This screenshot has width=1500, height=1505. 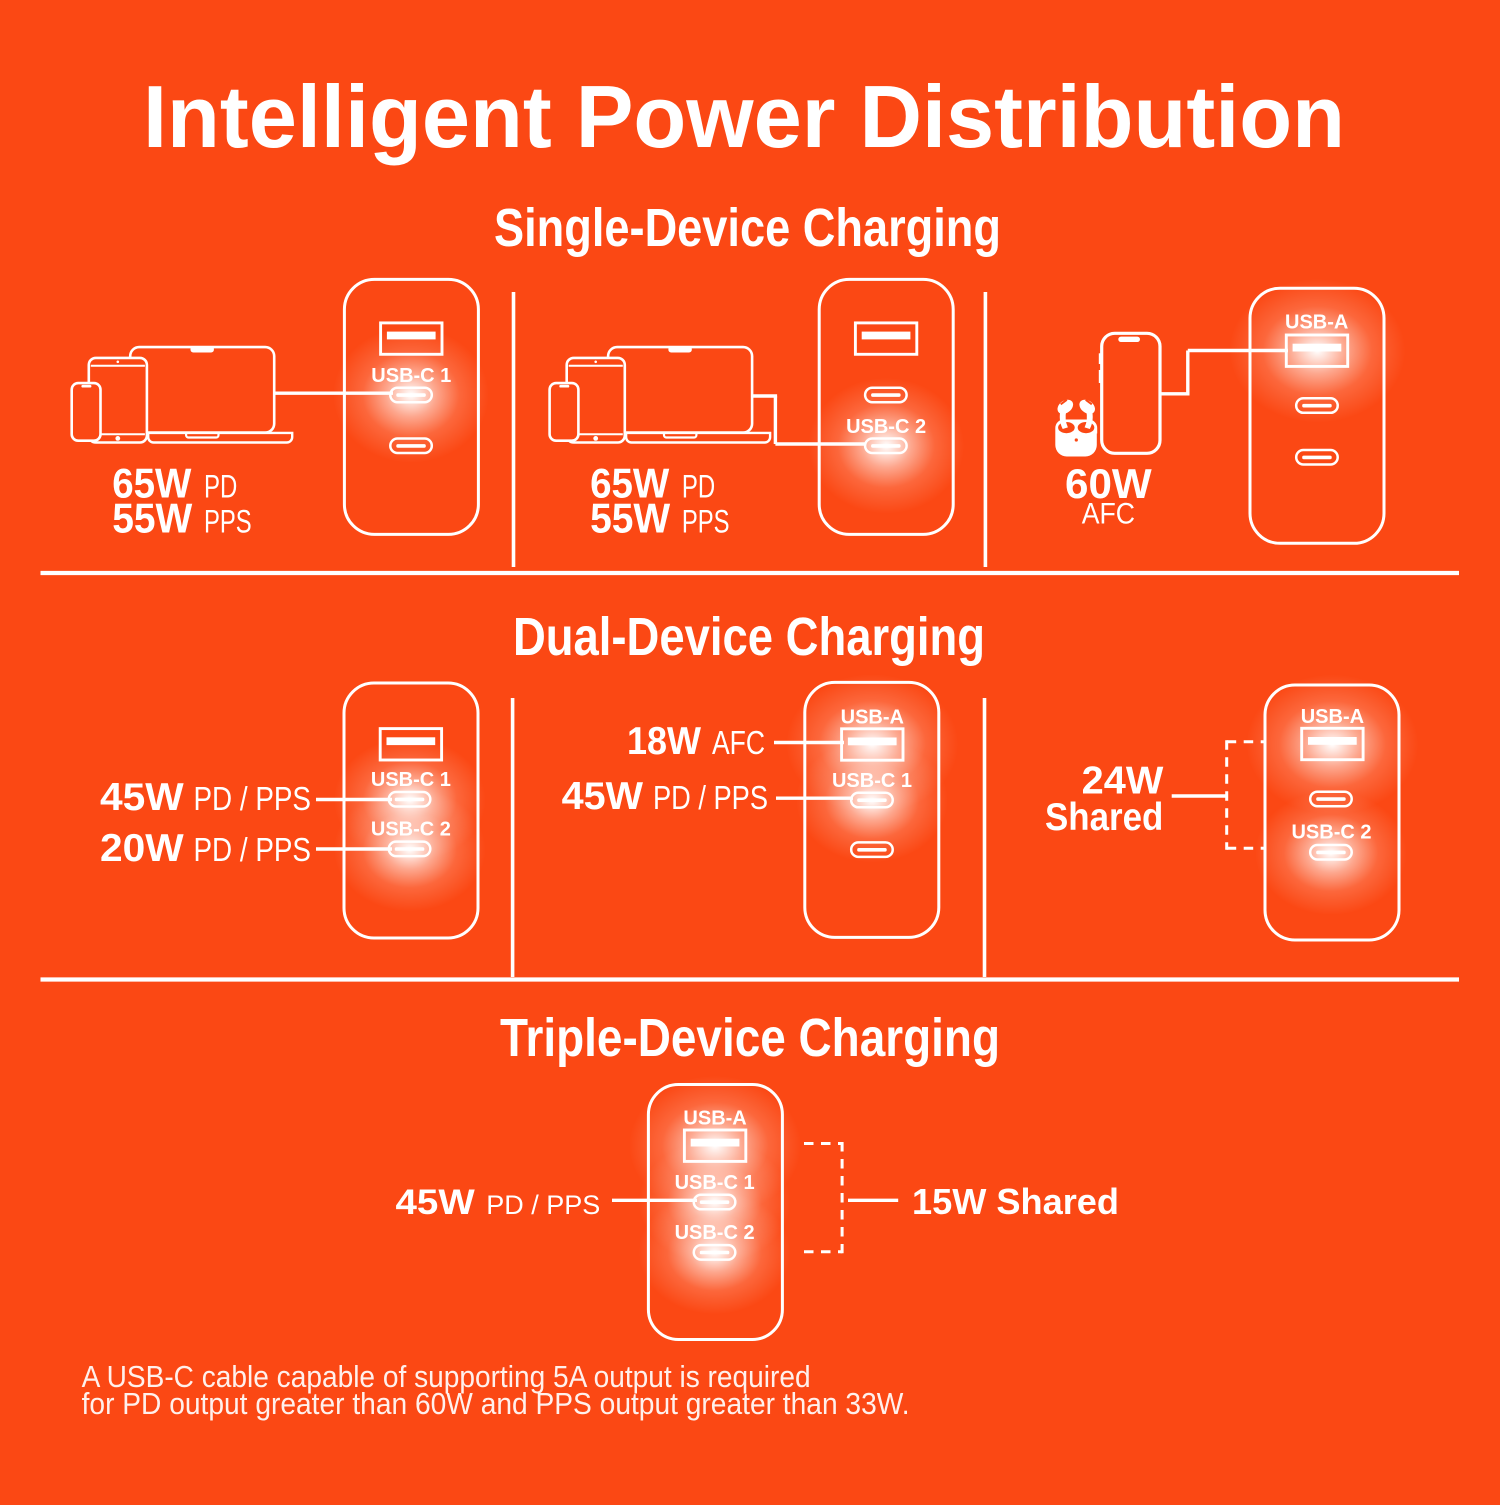 What do you see at coordinates (142, 848) in the screenshot?
I see `svg-text: 20W` at bounding box center [142, 848].